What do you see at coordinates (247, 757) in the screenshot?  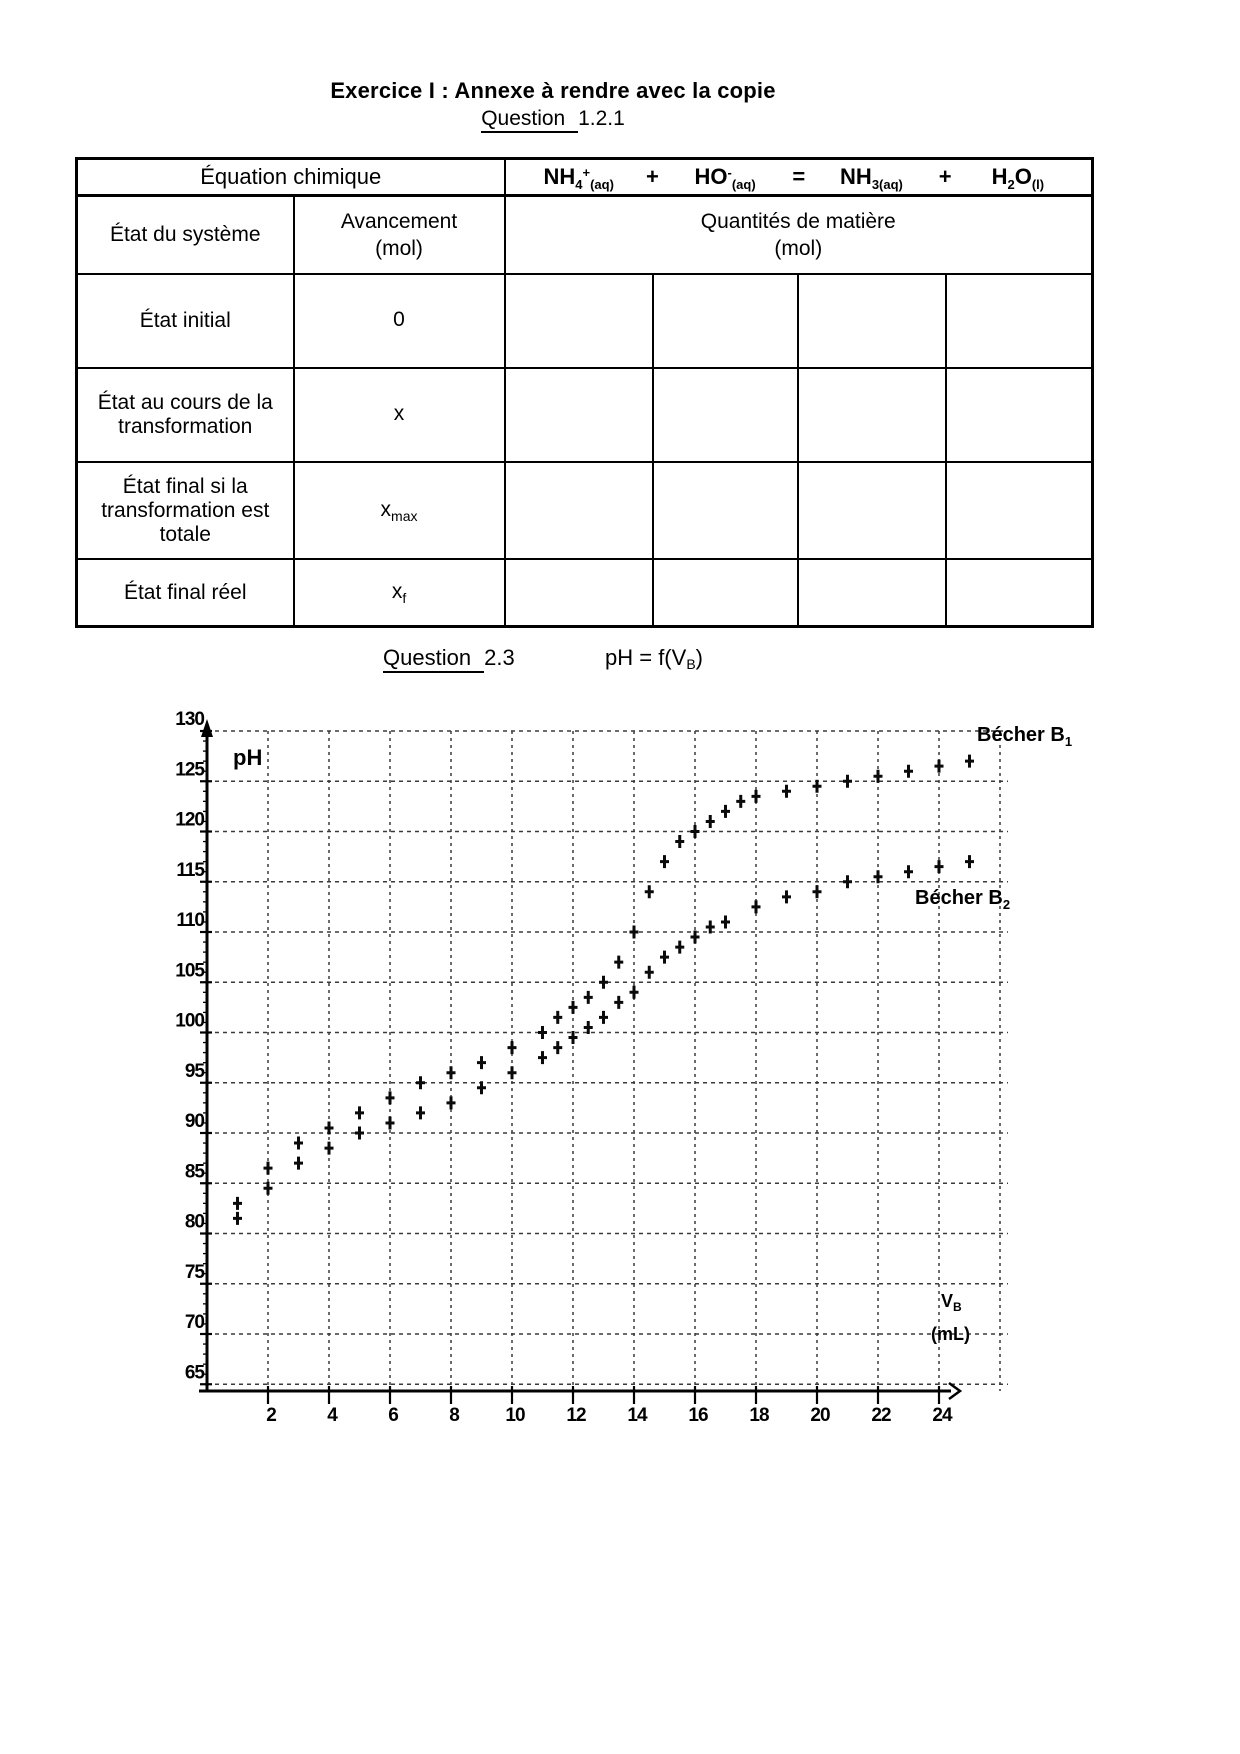 I see `y-axis-label: pH` at bounding box center [247, 757].